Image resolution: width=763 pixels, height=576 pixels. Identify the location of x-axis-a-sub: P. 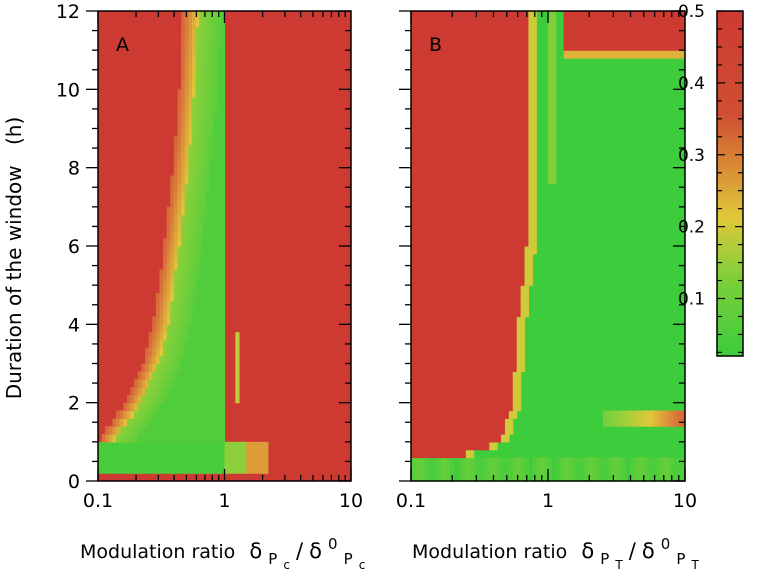
(272, 559).